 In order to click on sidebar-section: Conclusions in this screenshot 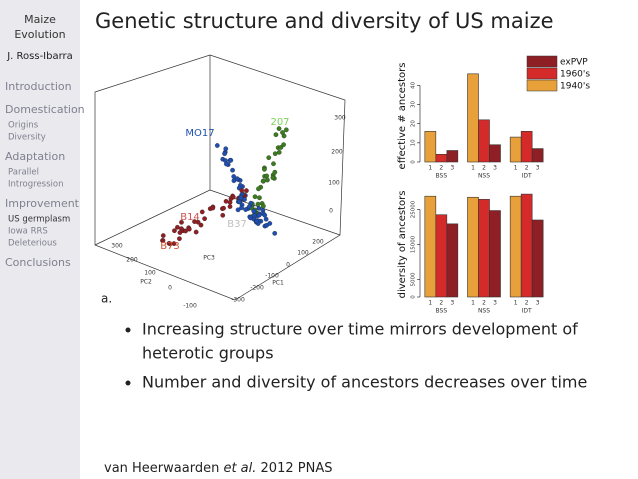, I will do `click(38, 262)`.